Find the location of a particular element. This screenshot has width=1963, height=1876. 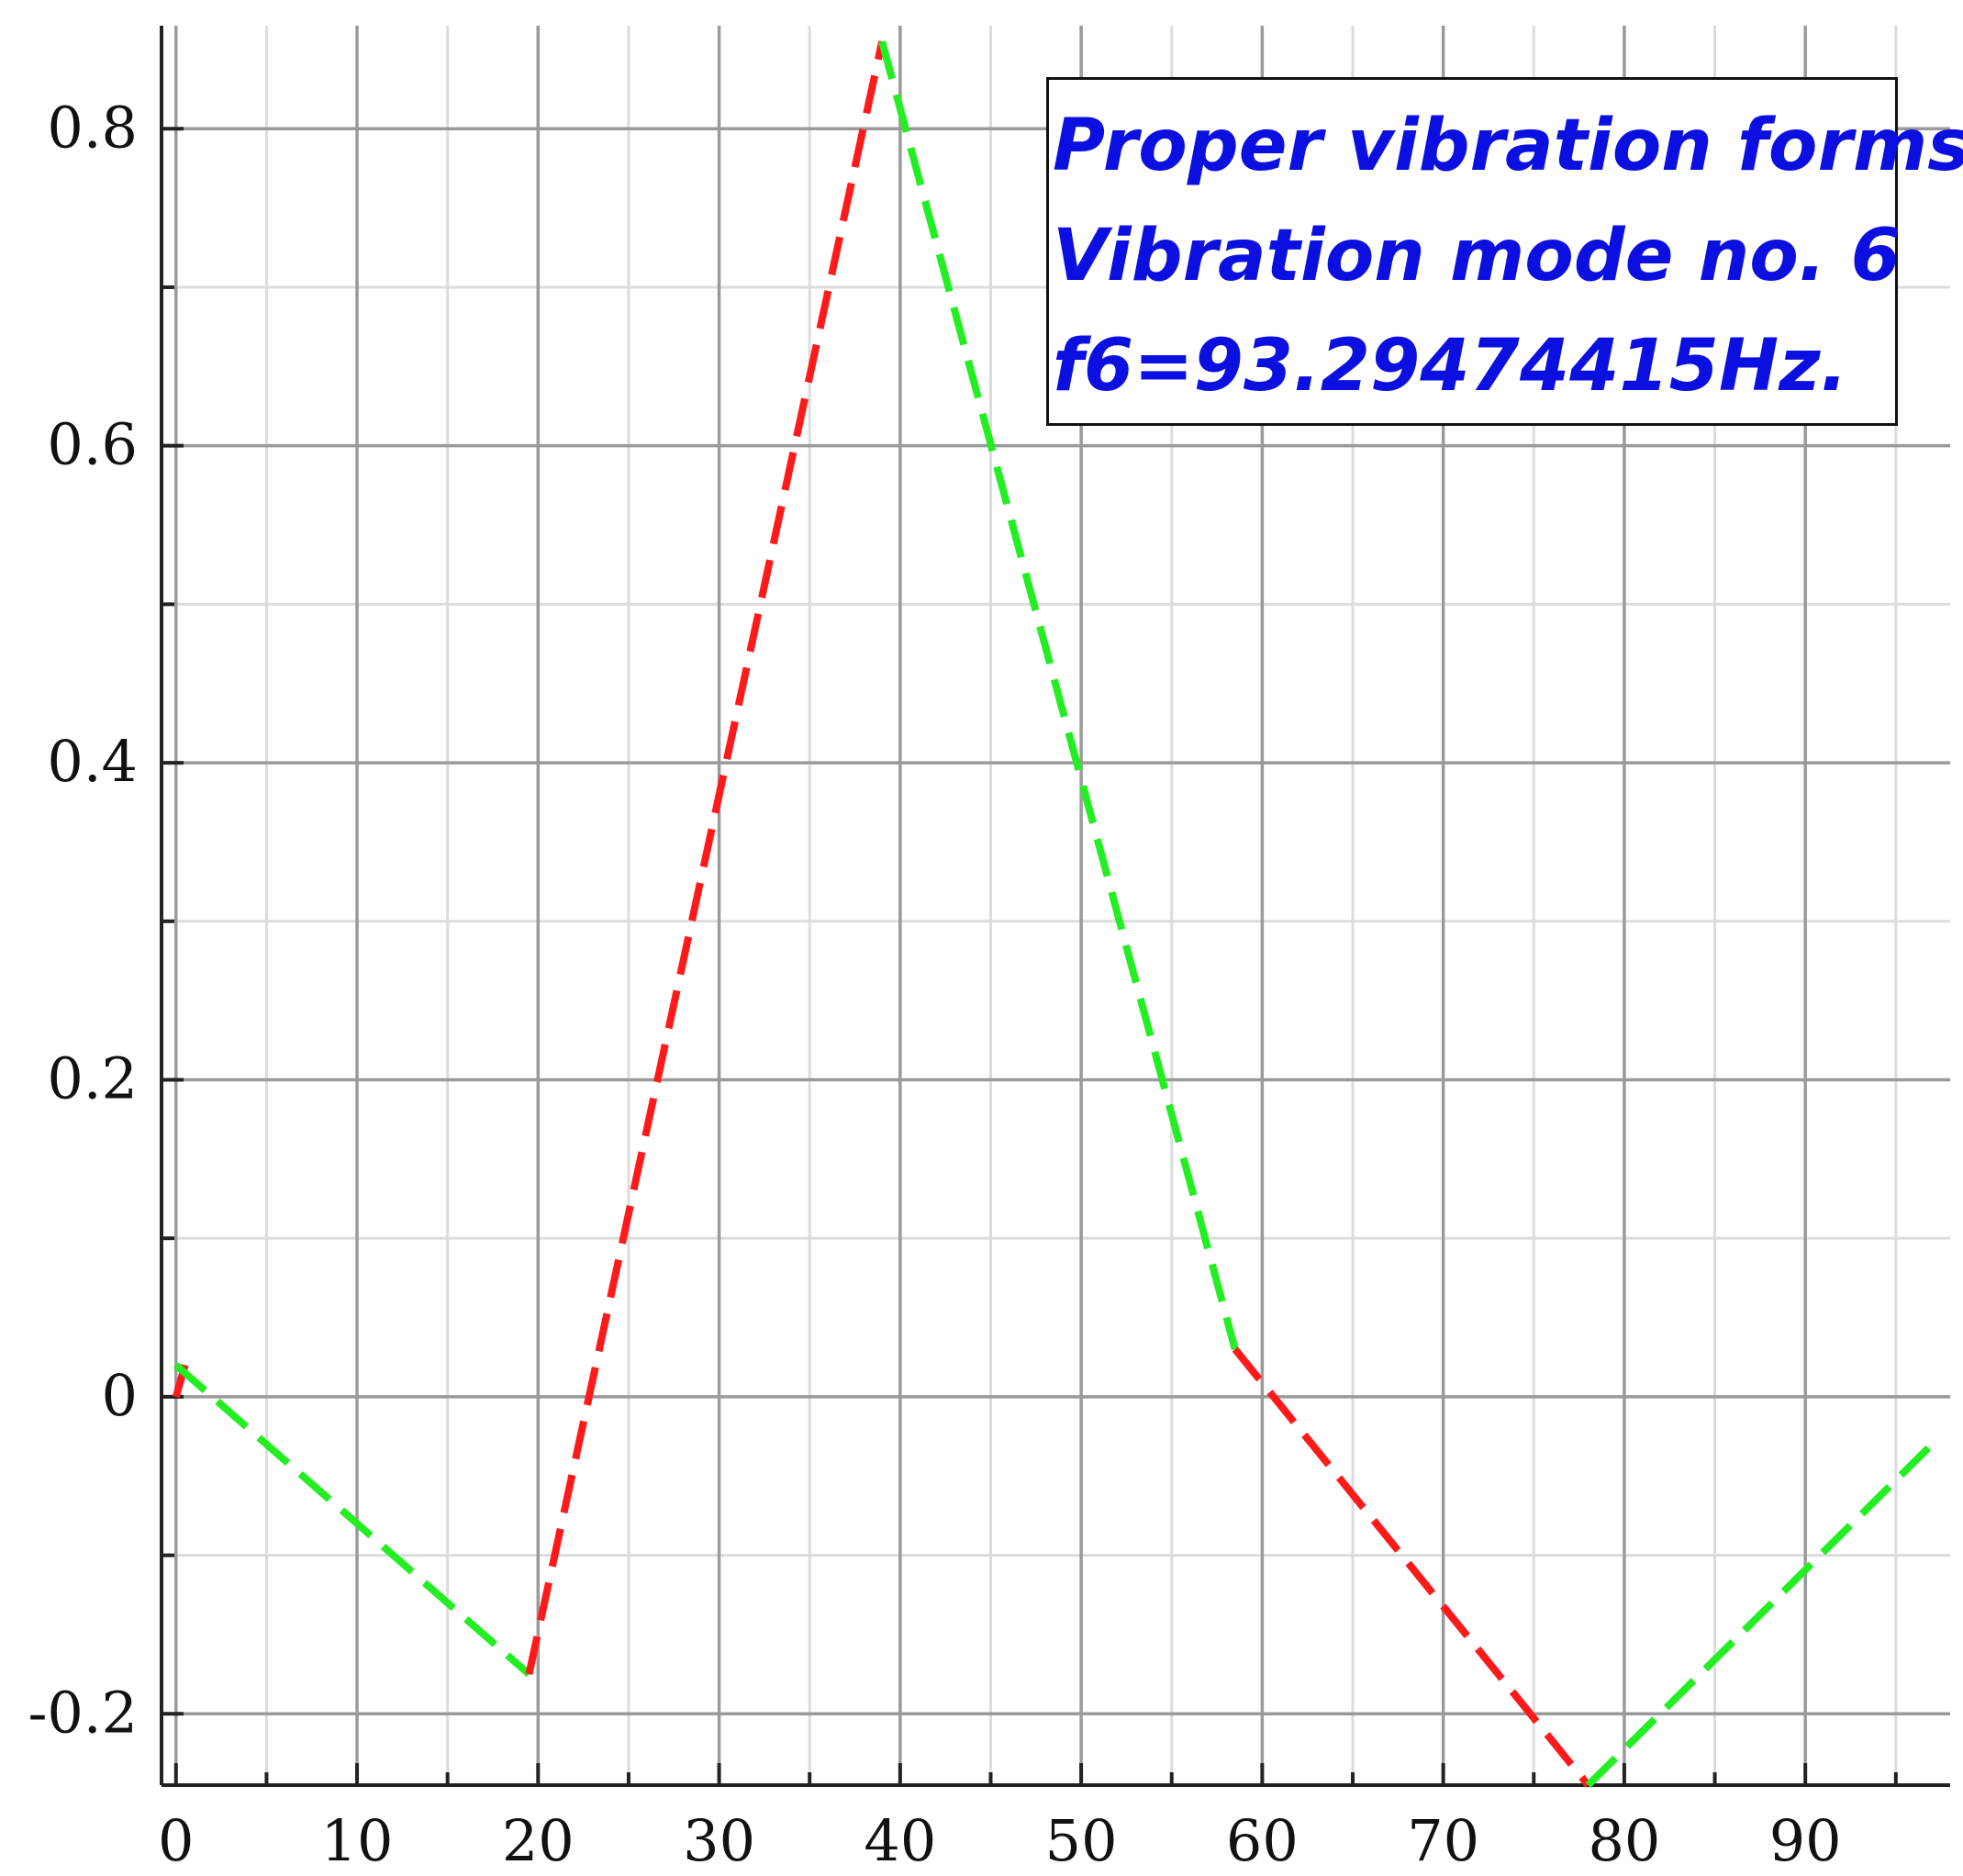

x-tick-label: 90 is located at coordinates (1806, 1840).